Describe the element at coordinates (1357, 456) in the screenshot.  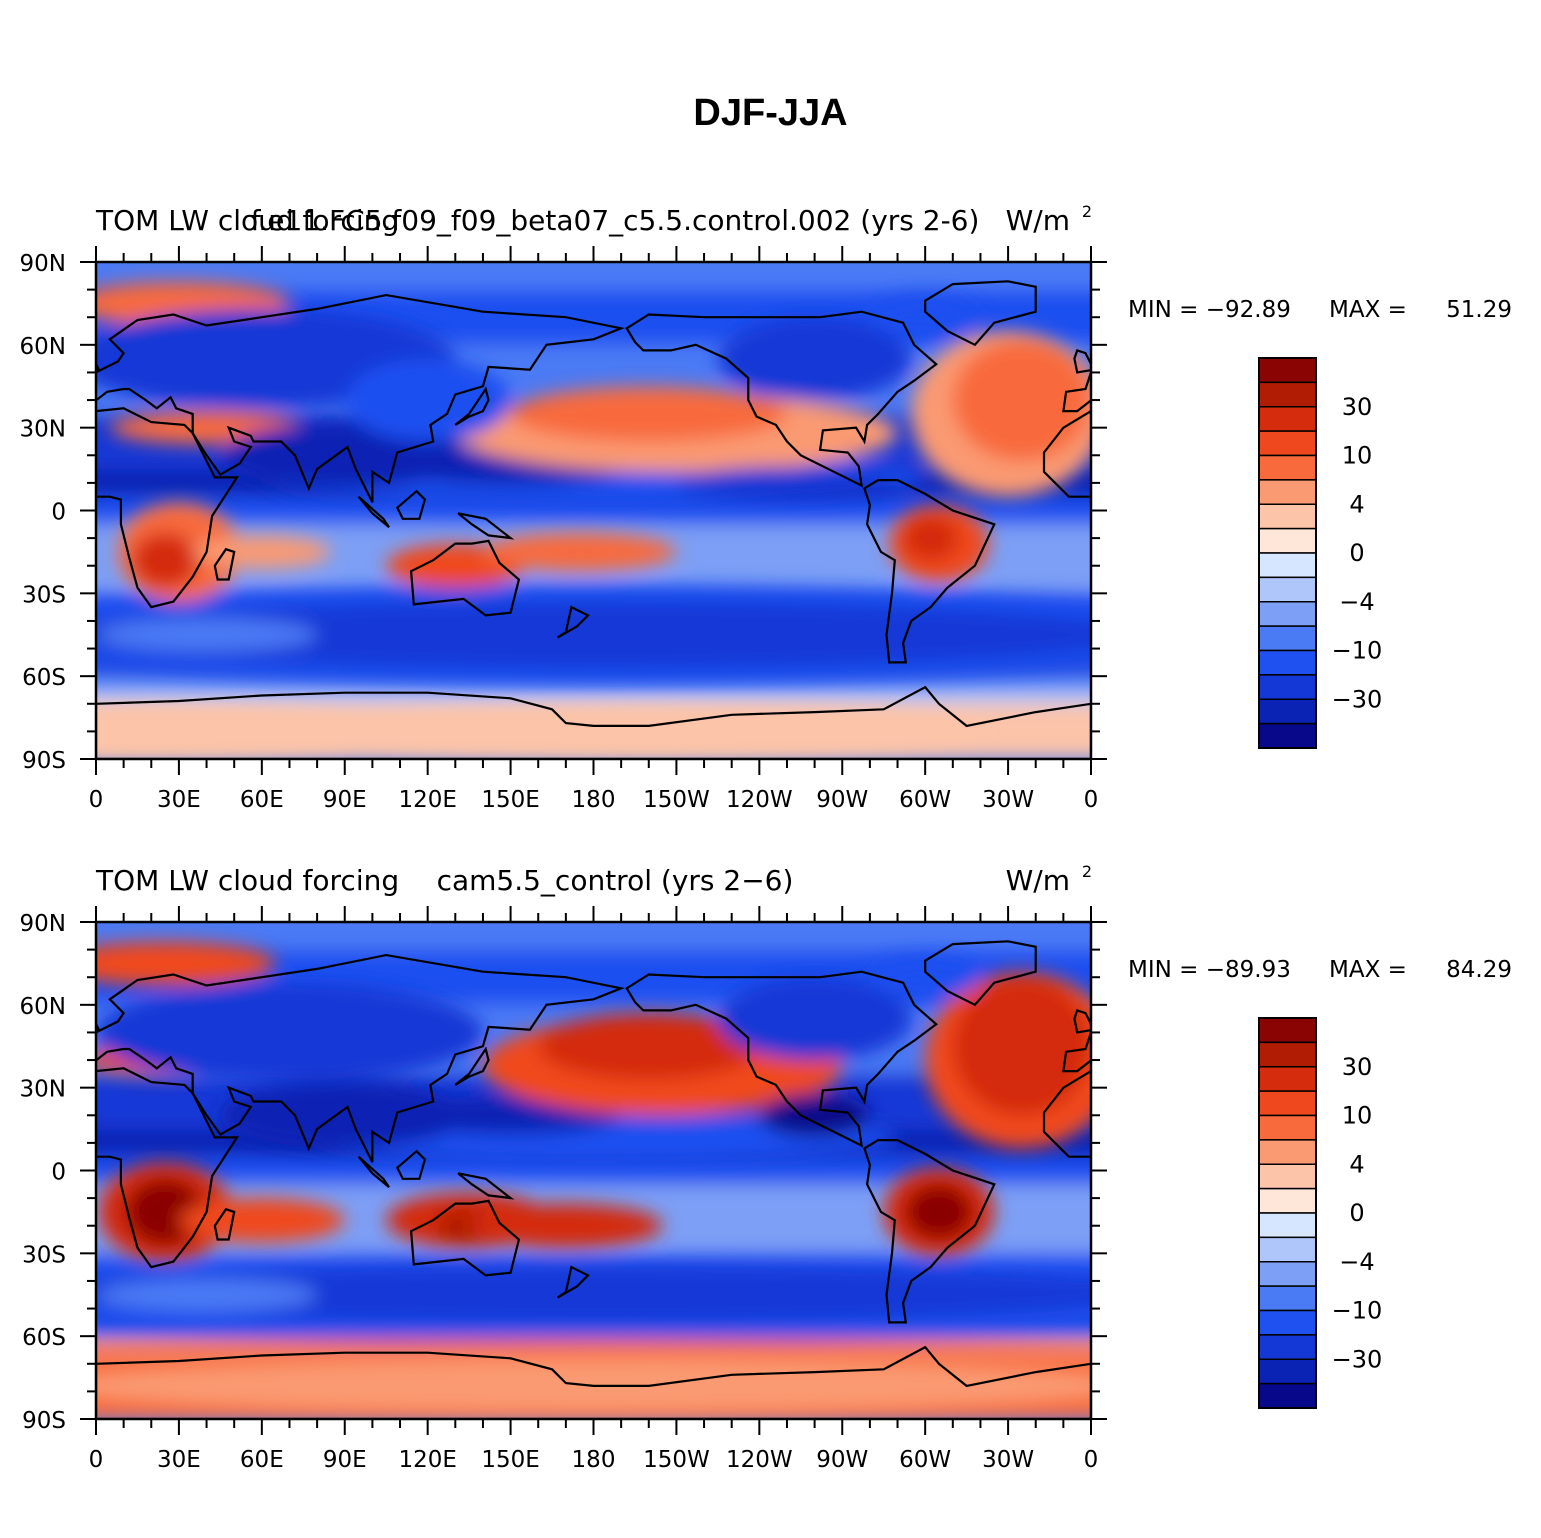
I see `colorbar-label: 10` at that location.